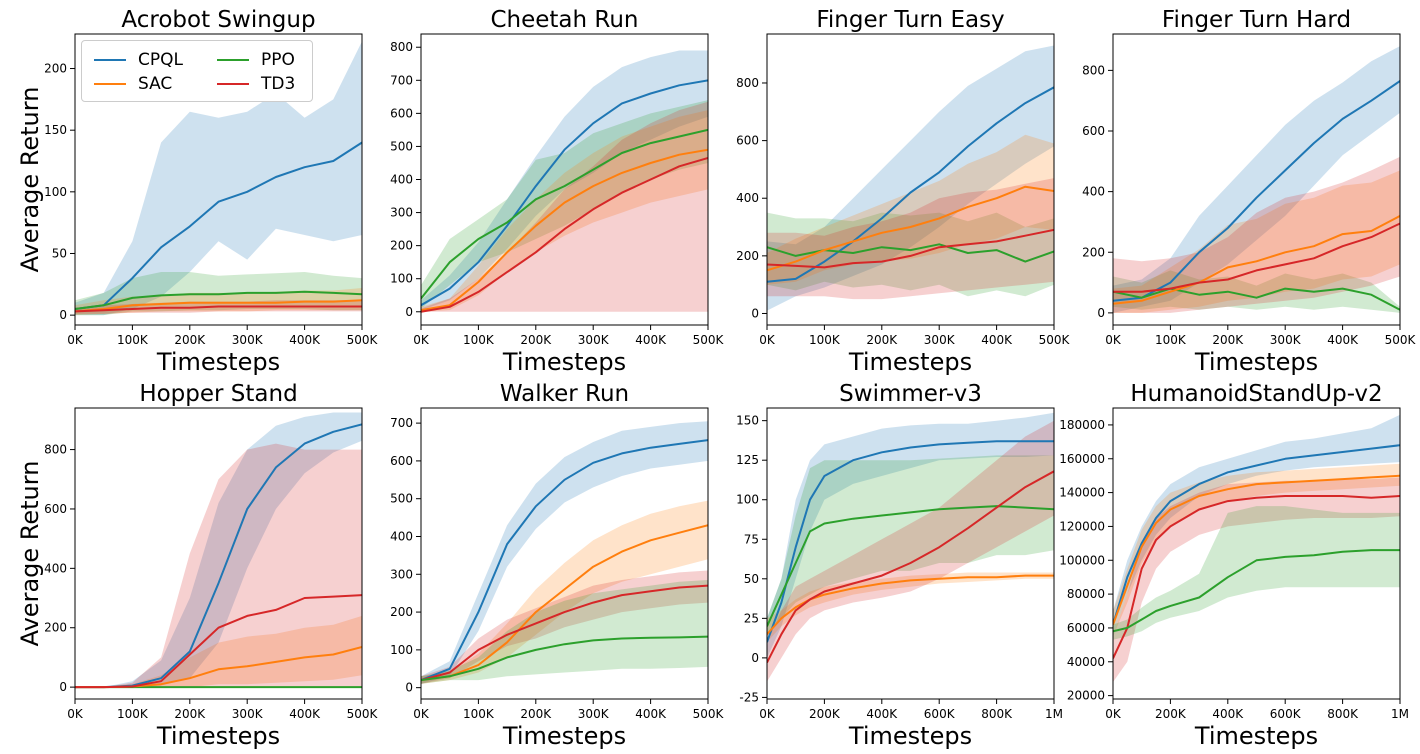 The width and height of the screenshot is (1420, 754). What do you see at coordinates (594, 714) in the screenshot?
I see `x-tick-label: 300K` at bounding box center [594, 714].